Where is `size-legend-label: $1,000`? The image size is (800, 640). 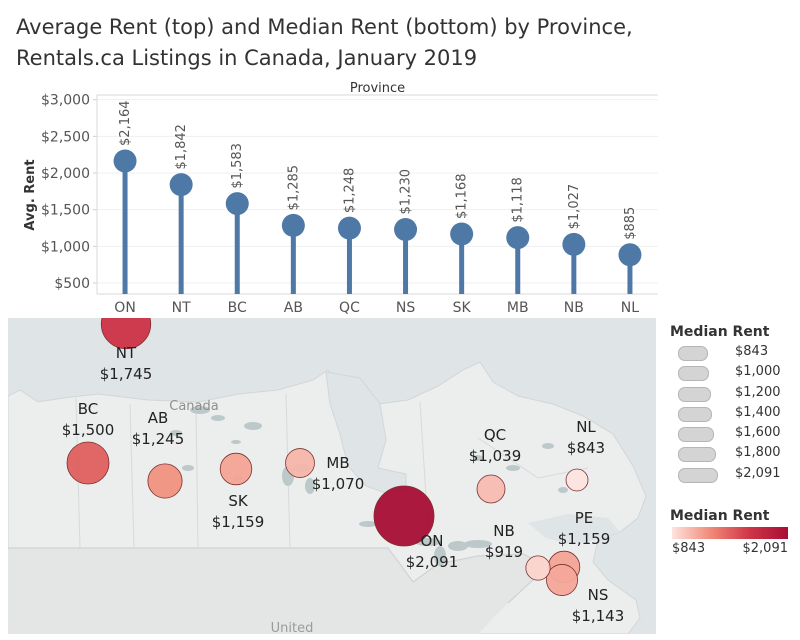 size-legend-label: $1,000 is located at coordinates (758, 372).